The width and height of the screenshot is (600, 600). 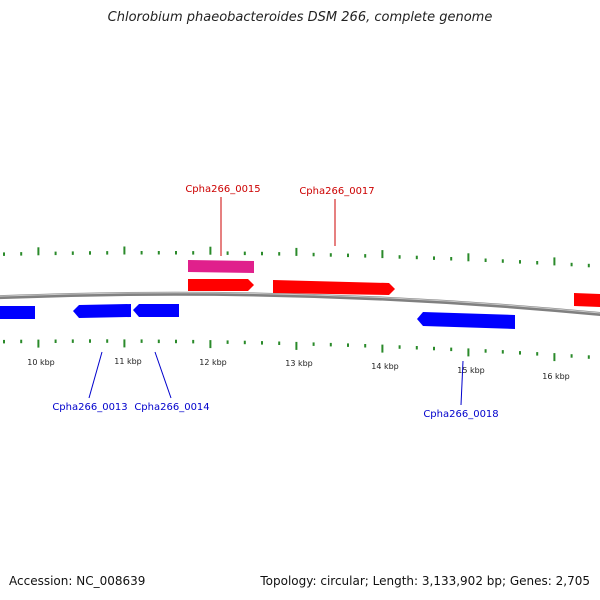 I want to click on scale-label: 16 kbp, so click(x=556, y=376).